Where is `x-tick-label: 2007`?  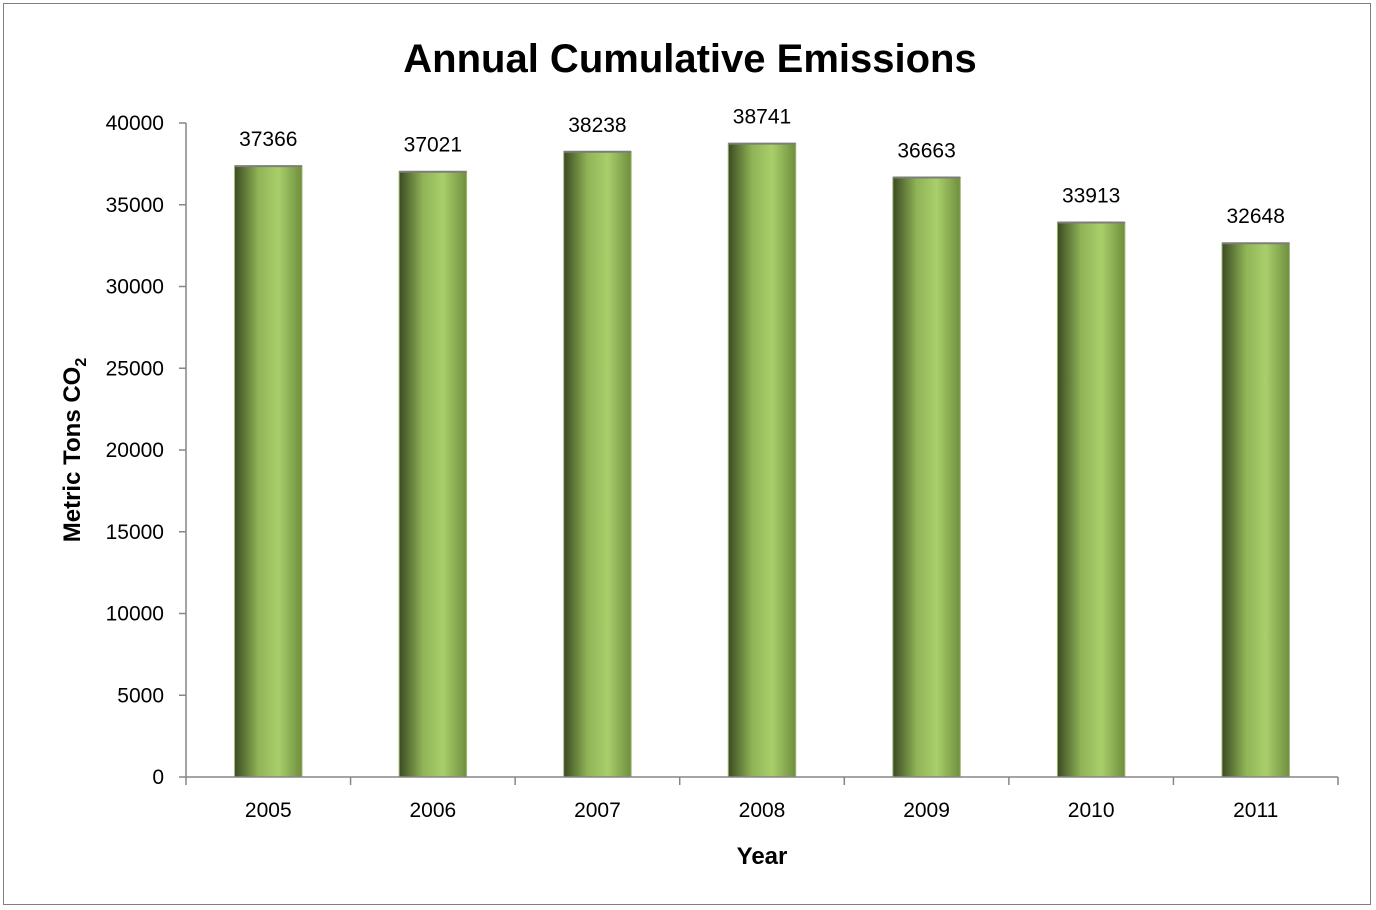 x-tick-label: 2007 is located at coordinates (597, 810).